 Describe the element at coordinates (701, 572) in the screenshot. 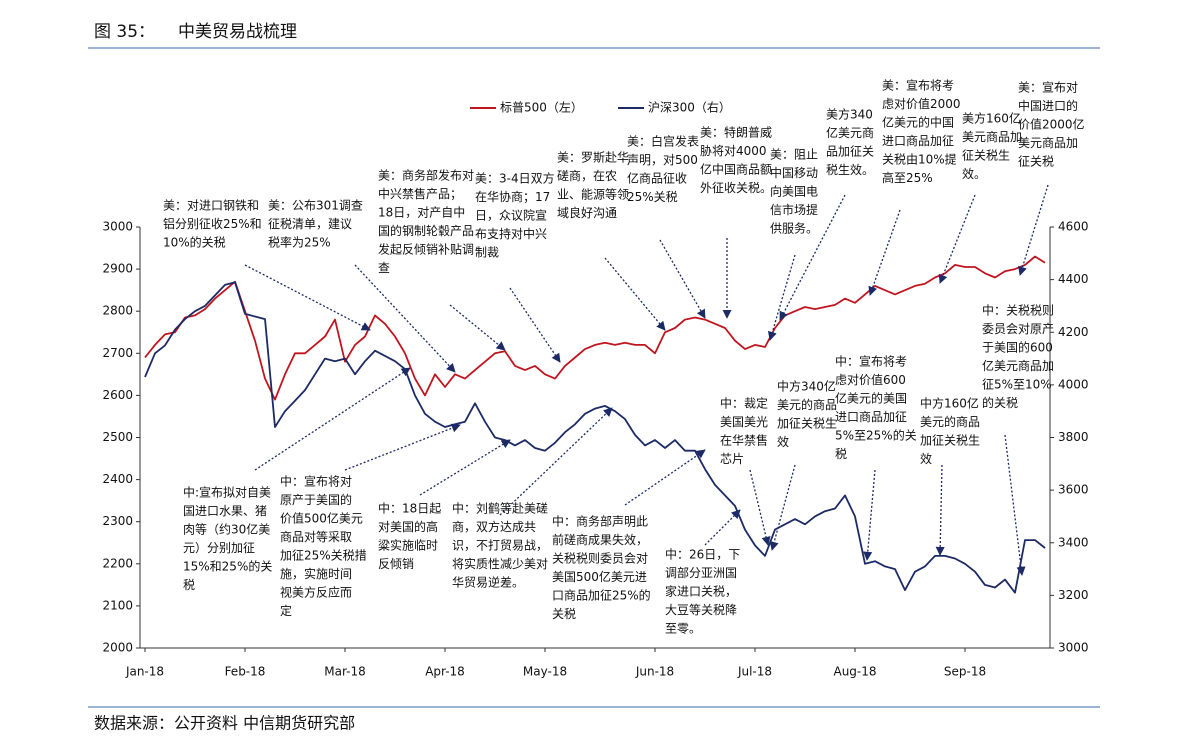

I see `annotation-text: 调部分亚洲国` at that location.